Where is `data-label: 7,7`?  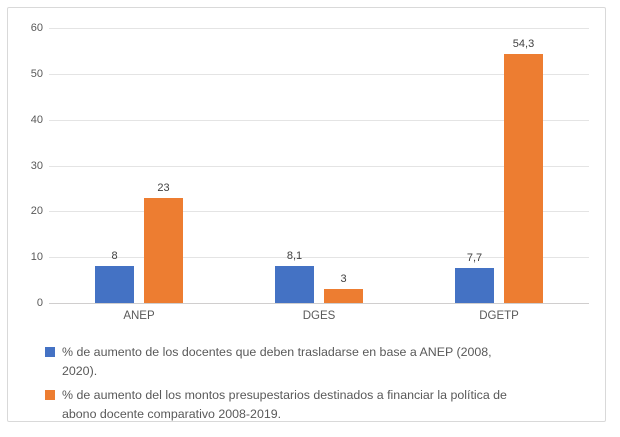 data-label: 7,7 is located at coordinates (474, 257).